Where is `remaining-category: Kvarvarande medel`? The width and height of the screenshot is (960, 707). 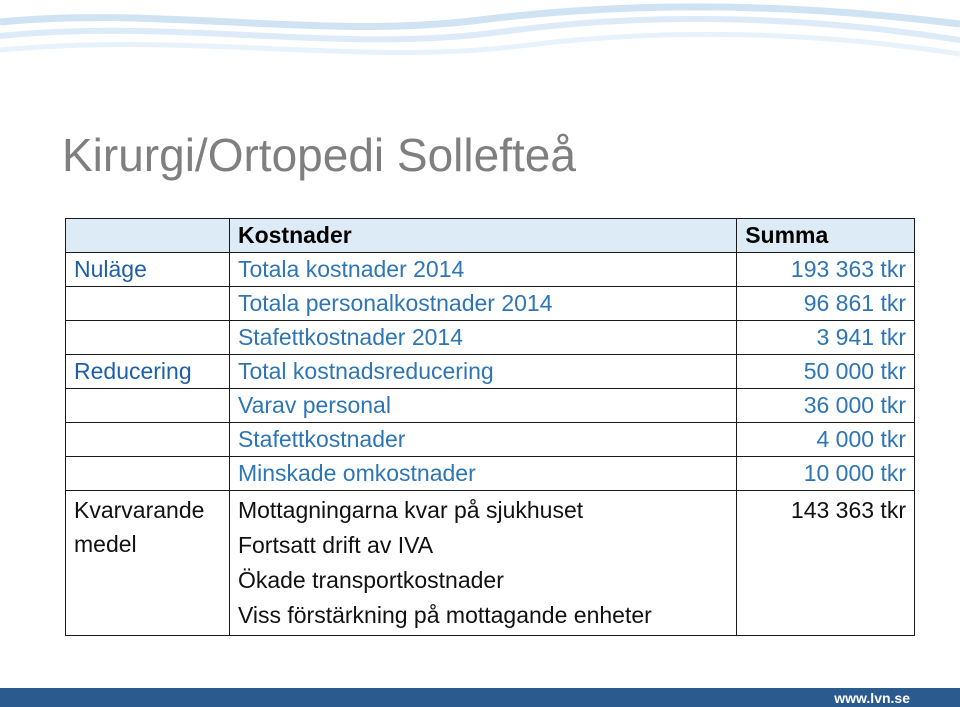
remaining-category: Kvarvarande medel is located at coordinates (147, 563).